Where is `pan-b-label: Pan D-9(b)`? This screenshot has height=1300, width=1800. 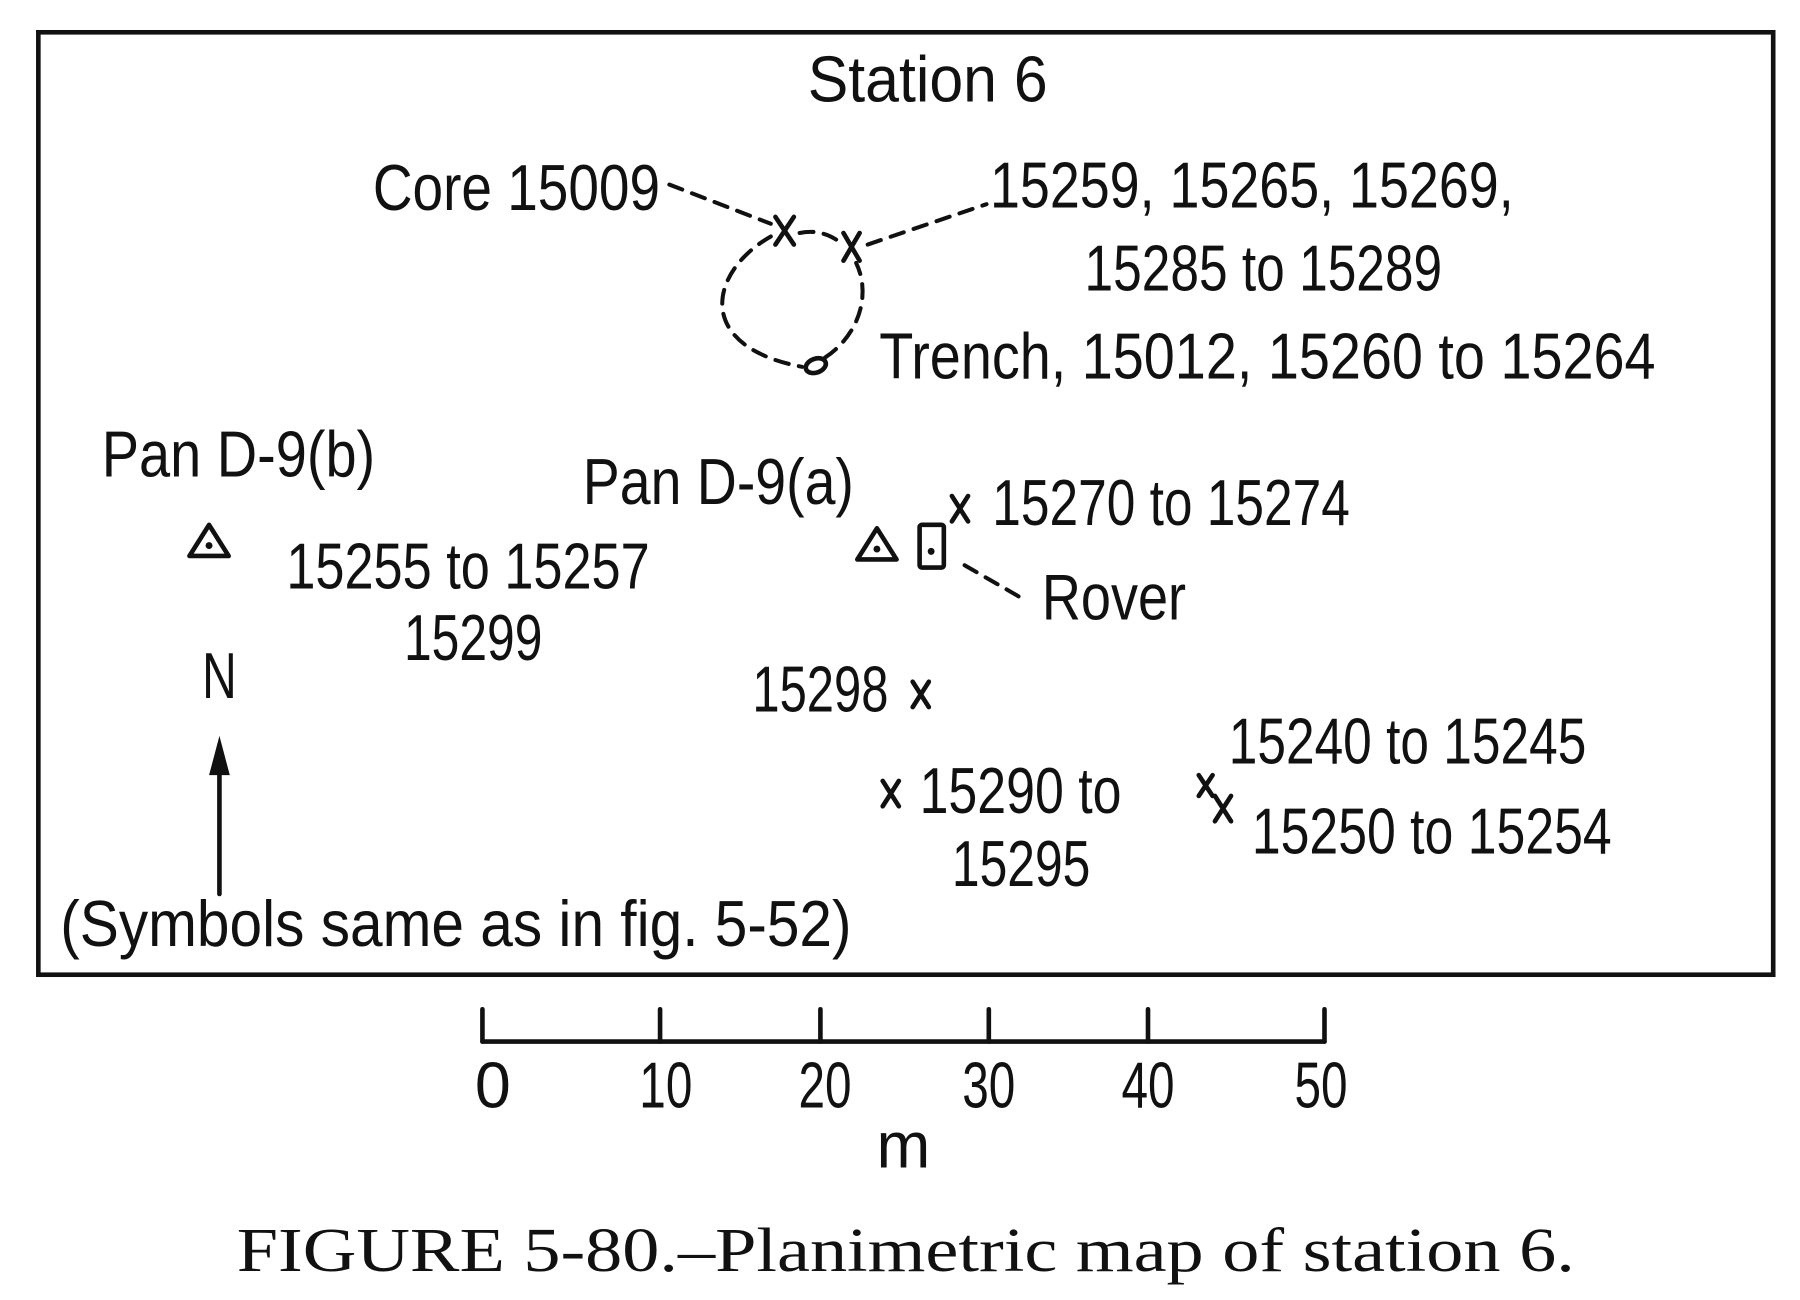 pan-b-label: Pan D-9(b) is located at coordinates (238, 454).